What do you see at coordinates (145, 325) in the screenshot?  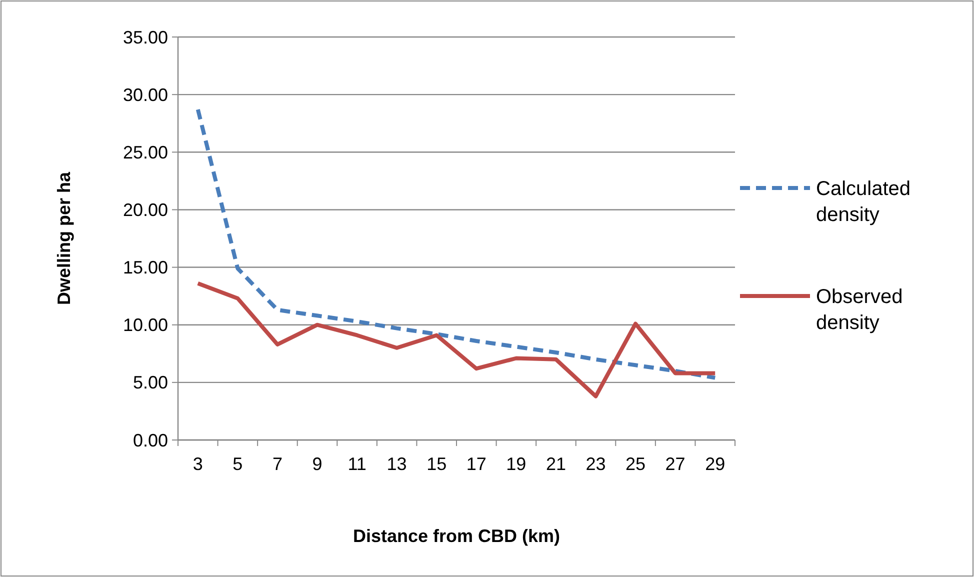 I see `y-tick-label: 10.00` at bounding box center [145, 325].